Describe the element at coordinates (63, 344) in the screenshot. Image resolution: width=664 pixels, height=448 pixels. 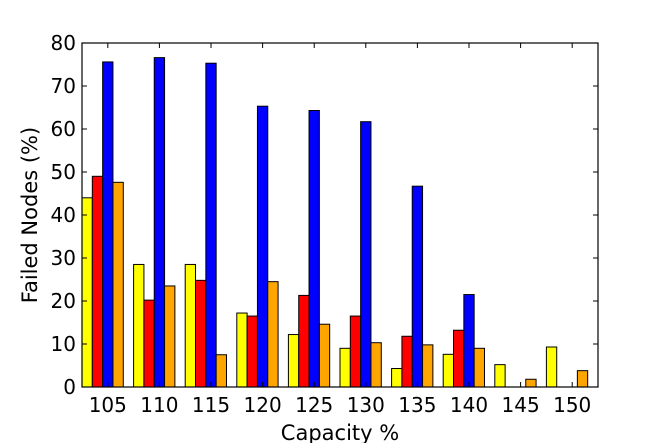
I see `y-tick-label: 10` at that location.